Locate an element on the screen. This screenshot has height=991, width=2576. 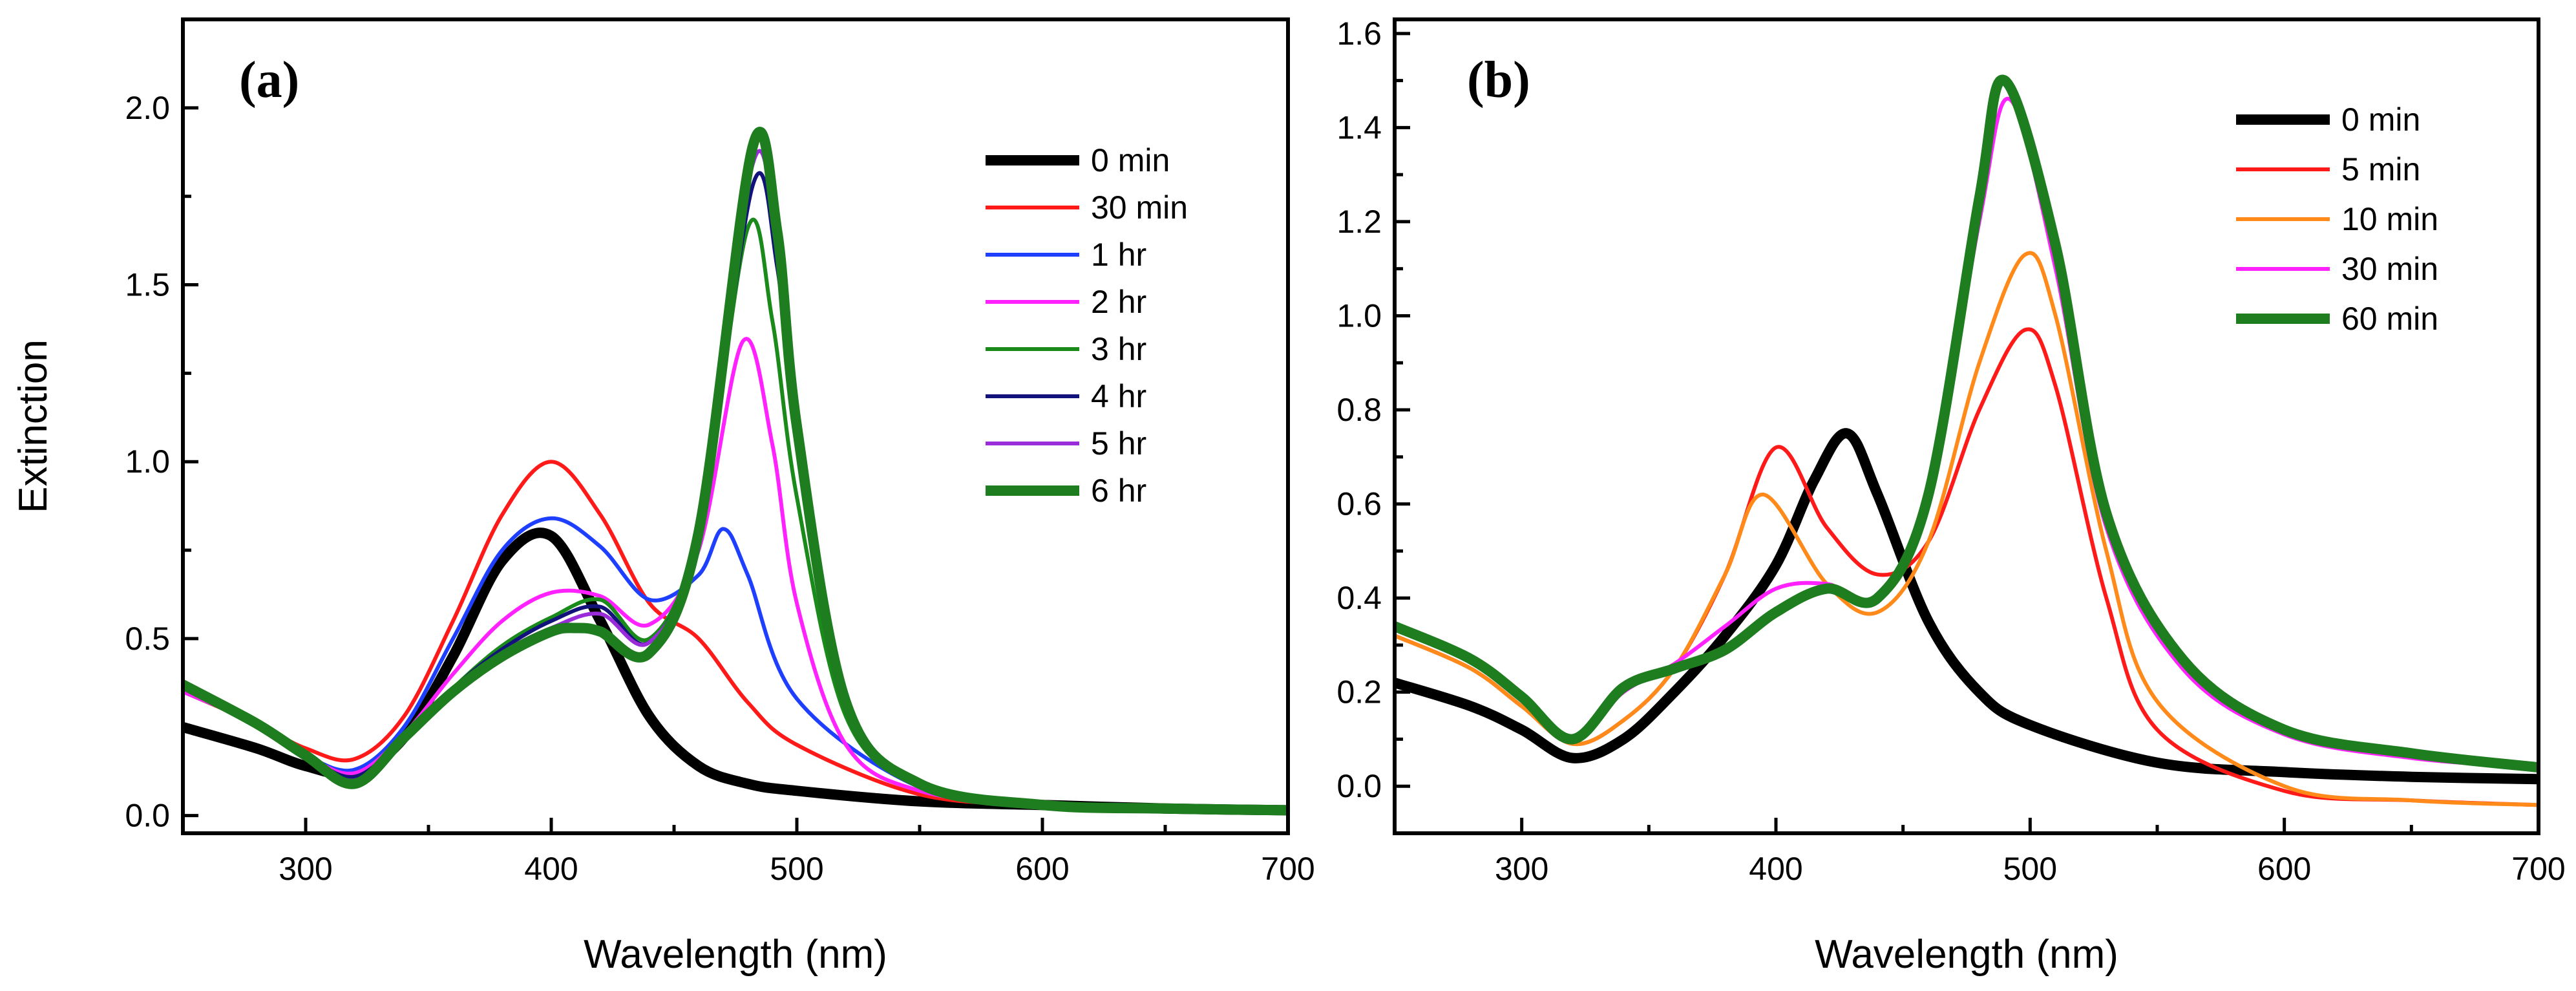
pb-y-tick-label: 0.8 is located at coordinates (1359, 410).